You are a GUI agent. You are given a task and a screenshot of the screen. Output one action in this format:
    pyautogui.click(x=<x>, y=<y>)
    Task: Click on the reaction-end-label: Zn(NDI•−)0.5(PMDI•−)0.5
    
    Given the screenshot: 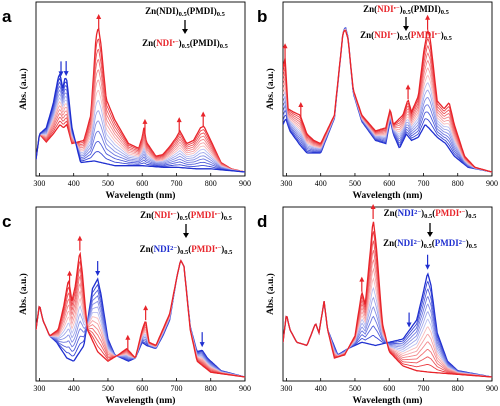 What is the action you would take?
    pyautogui.click(x=406, y=36)
    